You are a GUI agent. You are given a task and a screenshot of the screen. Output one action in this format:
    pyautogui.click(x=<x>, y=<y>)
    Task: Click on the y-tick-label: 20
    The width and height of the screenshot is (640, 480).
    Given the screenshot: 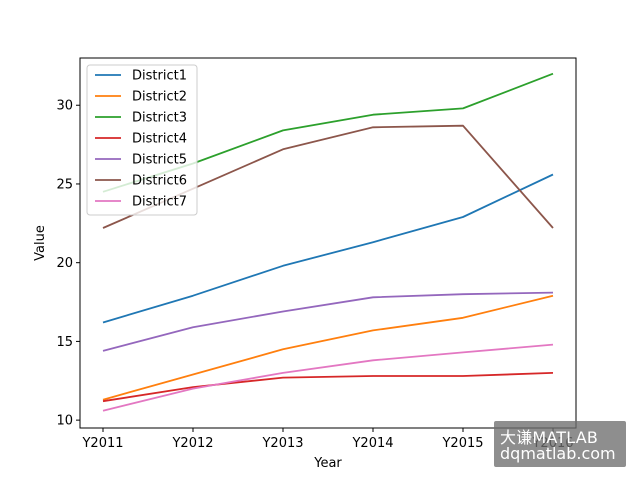 What is the action you would take?
    pyautogui.click(x=64, y=263)
    